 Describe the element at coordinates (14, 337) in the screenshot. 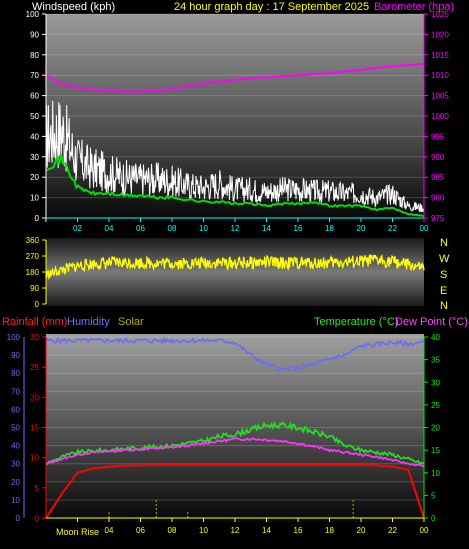

I see `humidity-y-tick-label: 100` at that location.